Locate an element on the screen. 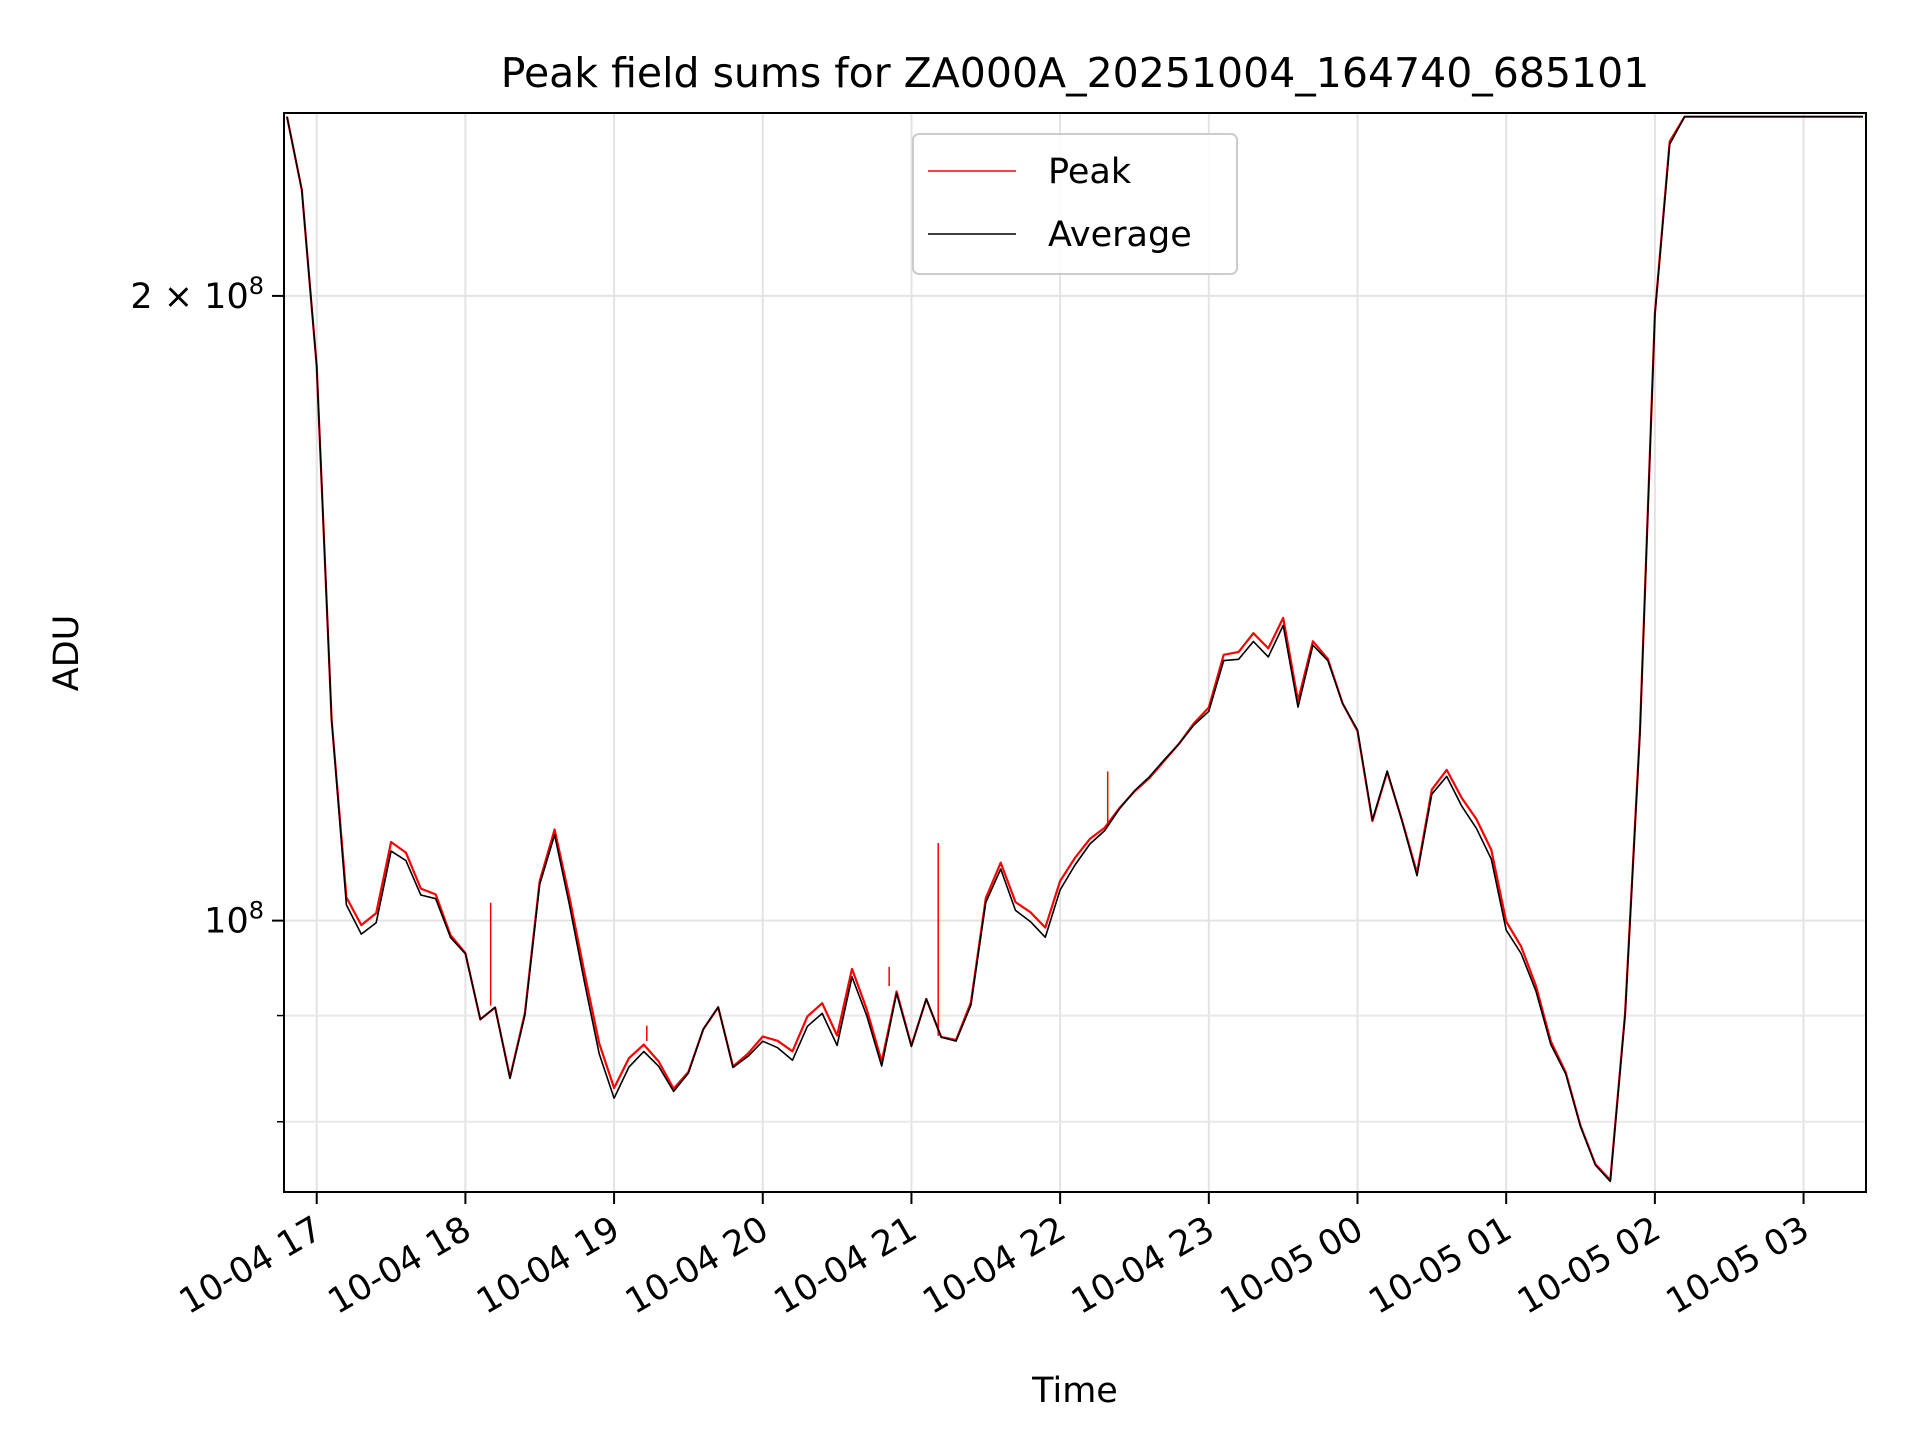  y-axis-ticks: 108 2 × 108 is located at coordinates (207, 697).